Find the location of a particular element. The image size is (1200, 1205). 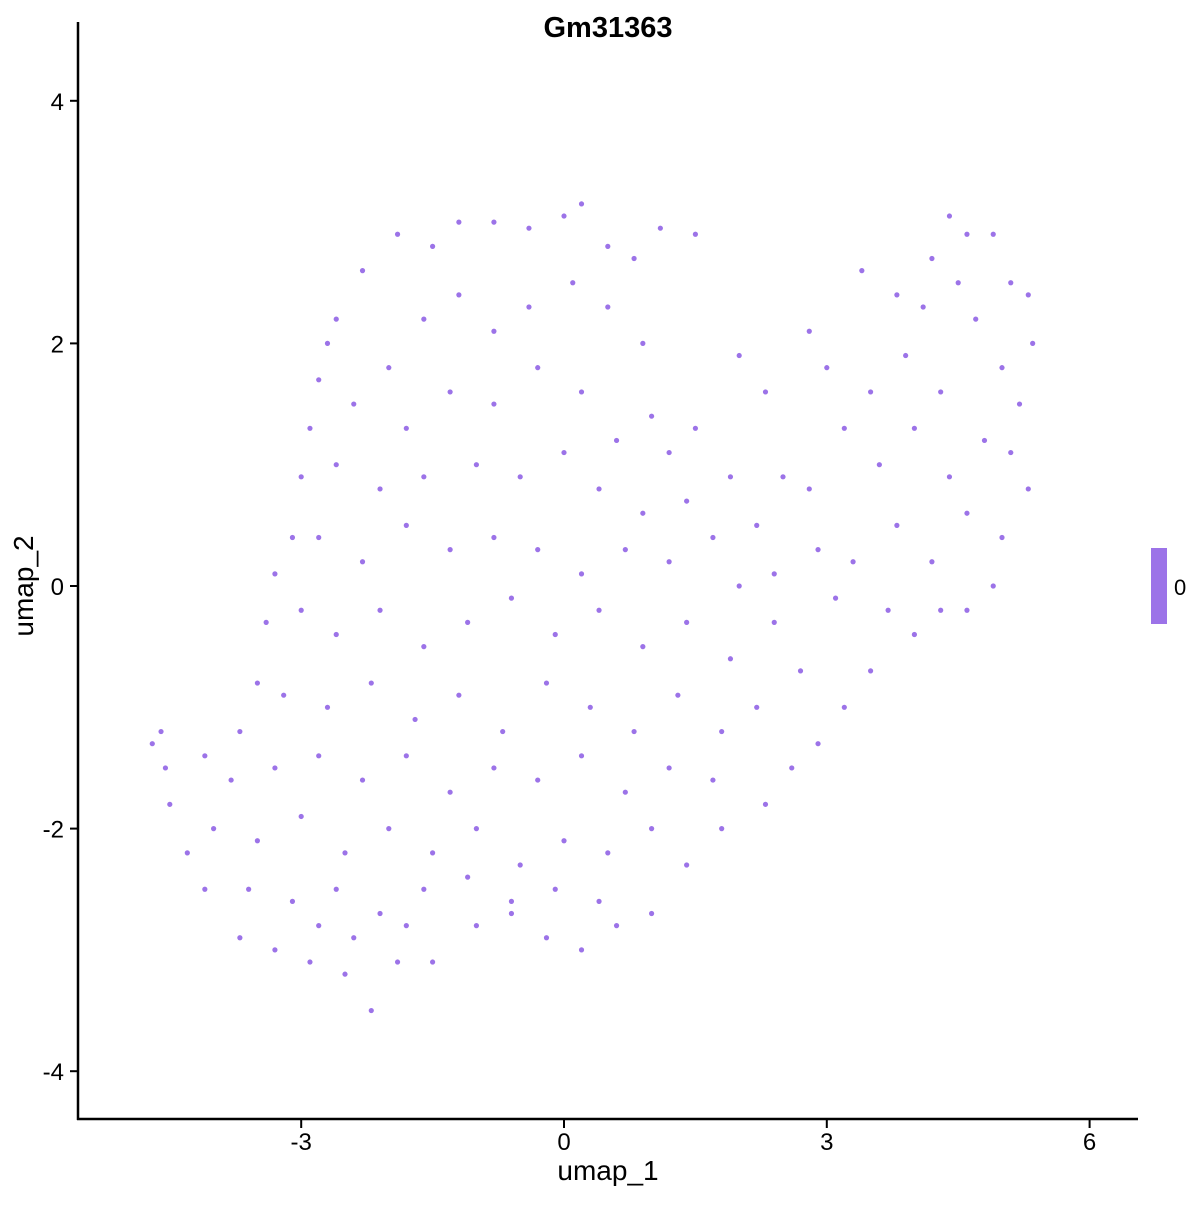

y-tick-label: 0 is located at coordinates (57, 587).